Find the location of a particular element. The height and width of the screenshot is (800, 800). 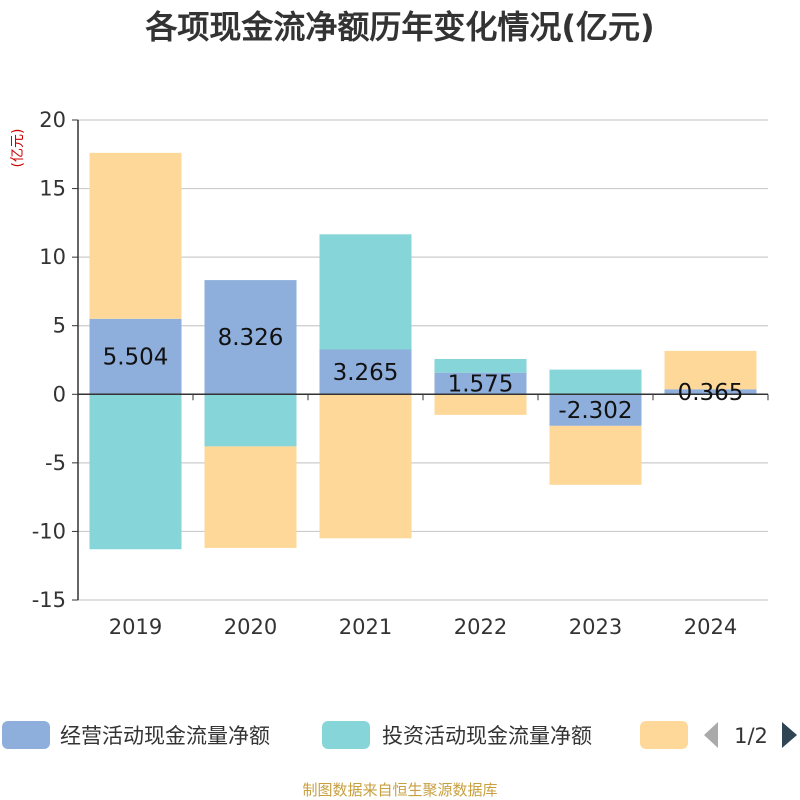

bar-series-0-2021 is located at coordinates (365, 372).